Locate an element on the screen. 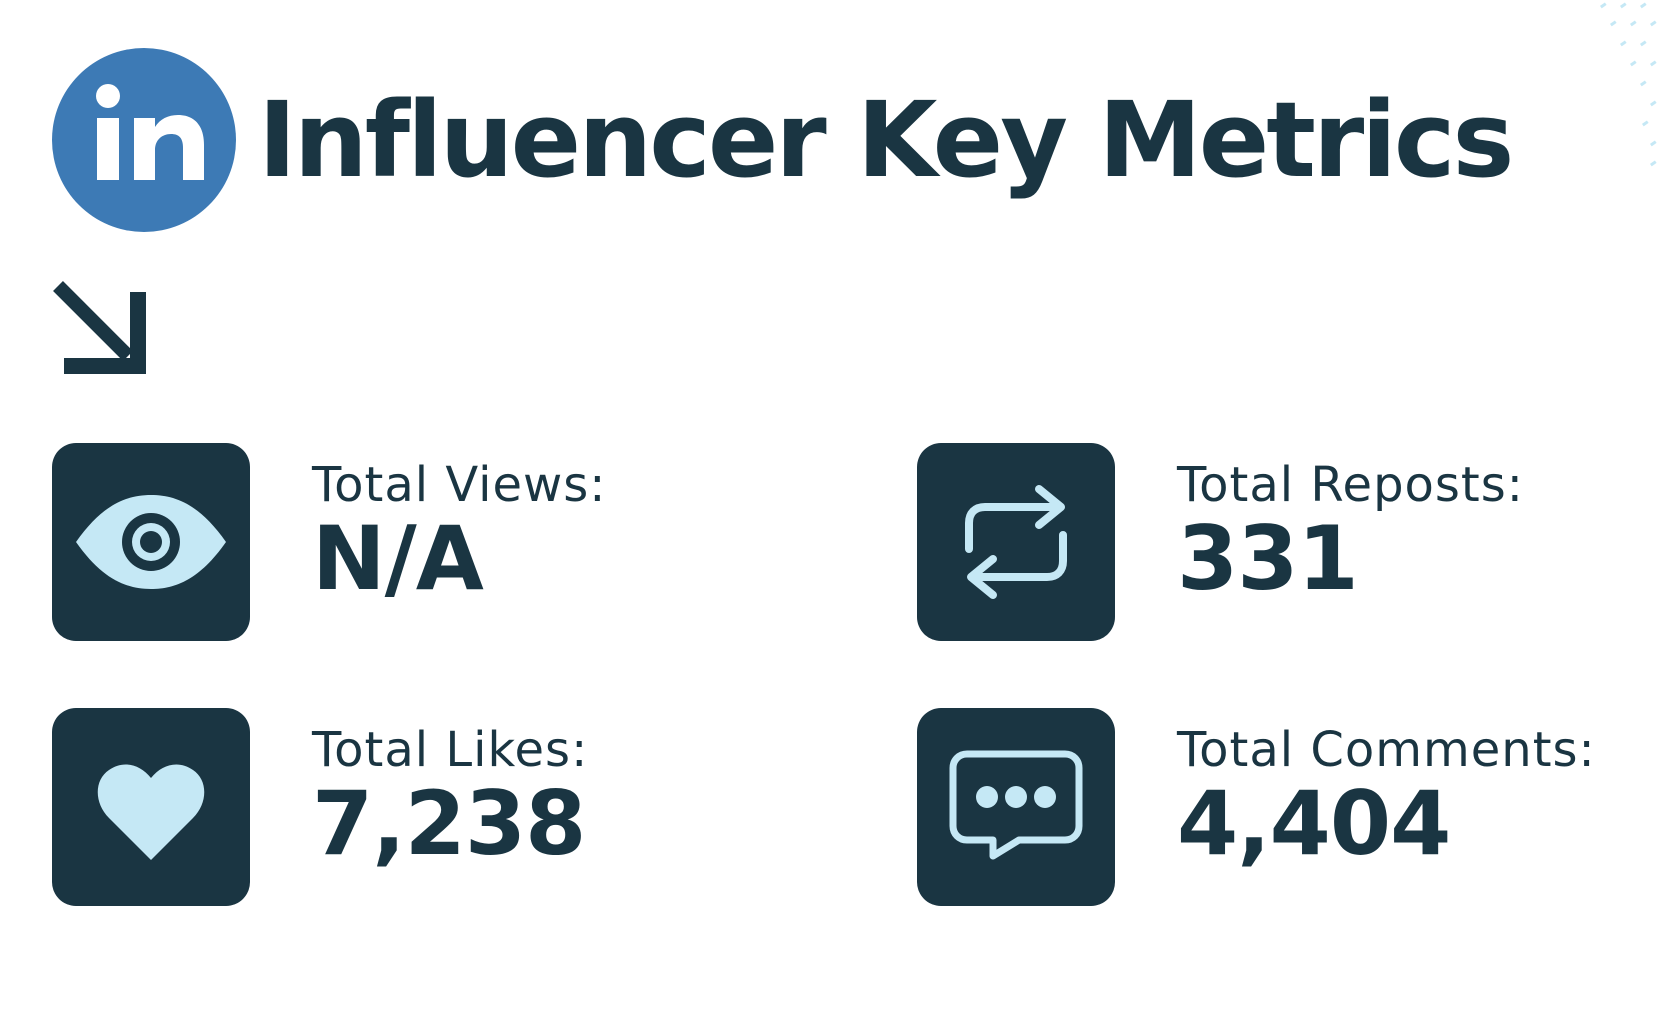  metric-value: N/A is located at coordinates (398, 558).